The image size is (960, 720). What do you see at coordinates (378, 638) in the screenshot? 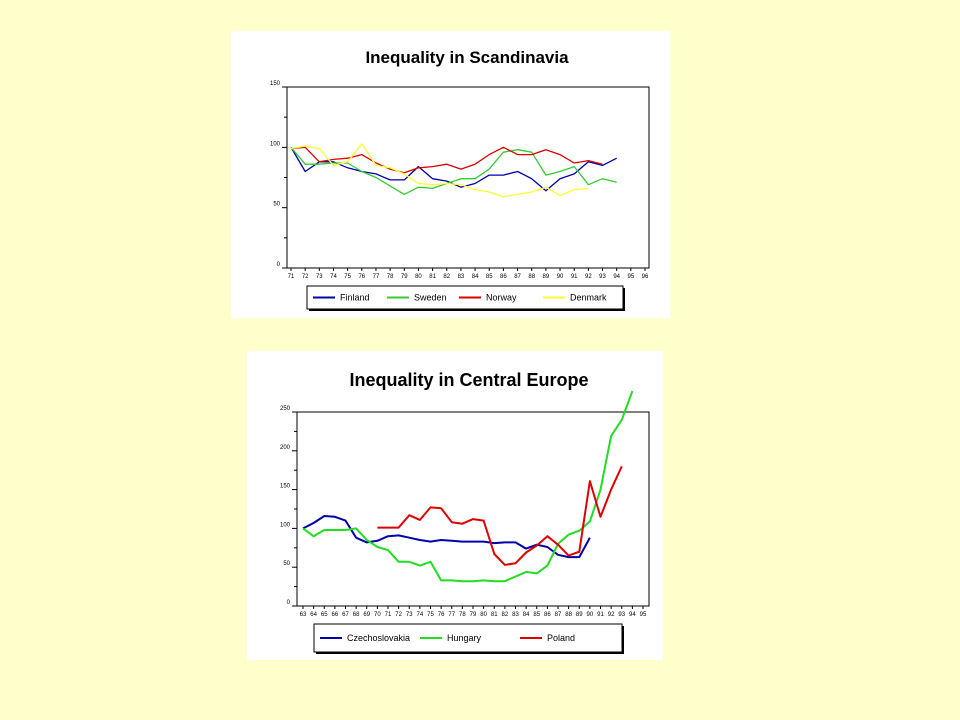
I see `legend-label-czechoslovakia: Czechoslovakia` at bounding box center [378, 638].